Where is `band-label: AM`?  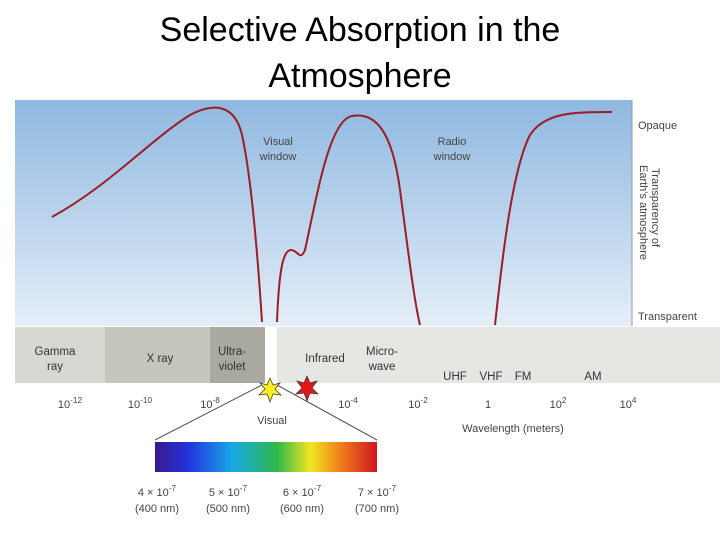 band-label: AM is located at coordinates (592, 377).